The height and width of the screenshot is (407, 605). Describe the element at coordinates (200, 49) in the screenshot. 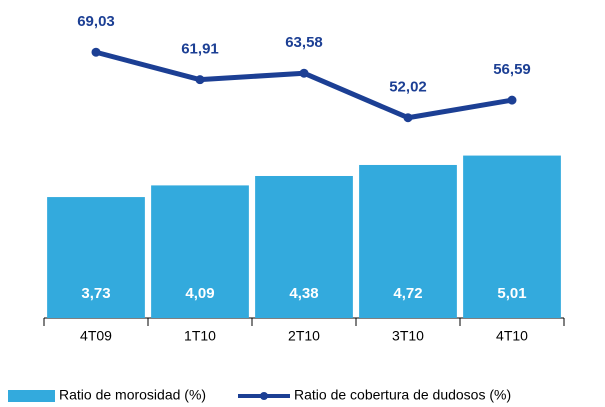

I see `line-value-label: 61,91` at that location.